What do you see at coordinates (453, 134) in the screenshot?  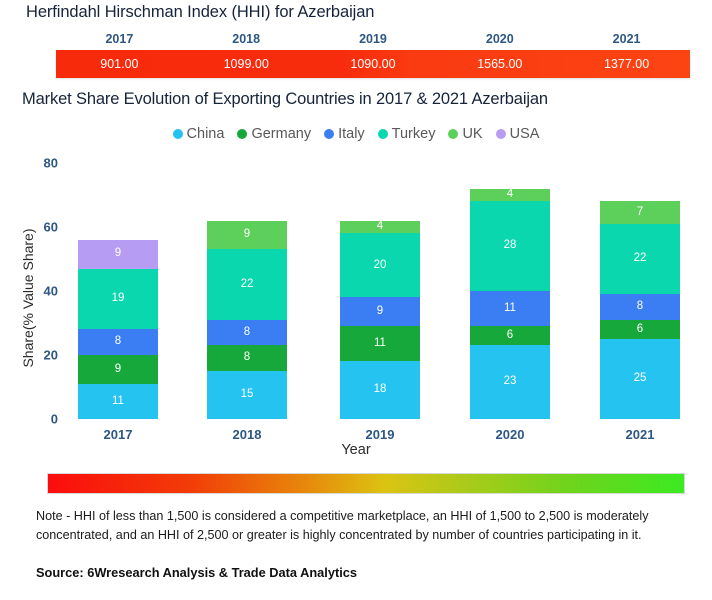 I see `legend-swatch-uk-icon` at bounding box center [453, 134].